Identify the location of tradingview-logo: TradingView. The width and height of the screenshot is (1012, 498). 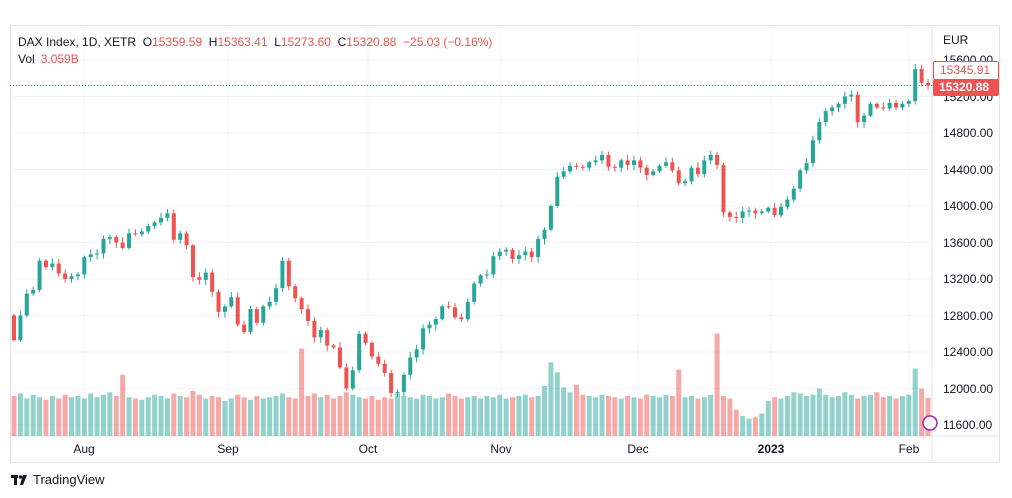
(58, 479).